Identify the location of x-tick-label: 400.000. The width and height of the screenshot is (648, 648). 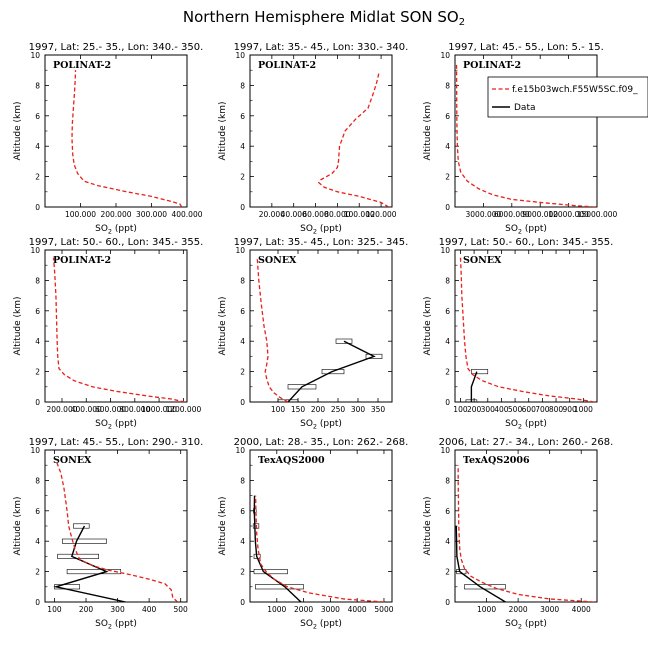
(86, 409).